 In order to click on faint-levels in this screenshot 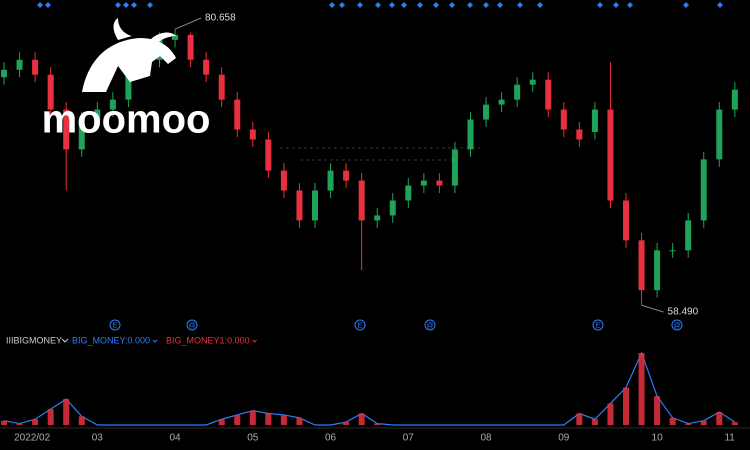, I will do `click(380, 154)`.